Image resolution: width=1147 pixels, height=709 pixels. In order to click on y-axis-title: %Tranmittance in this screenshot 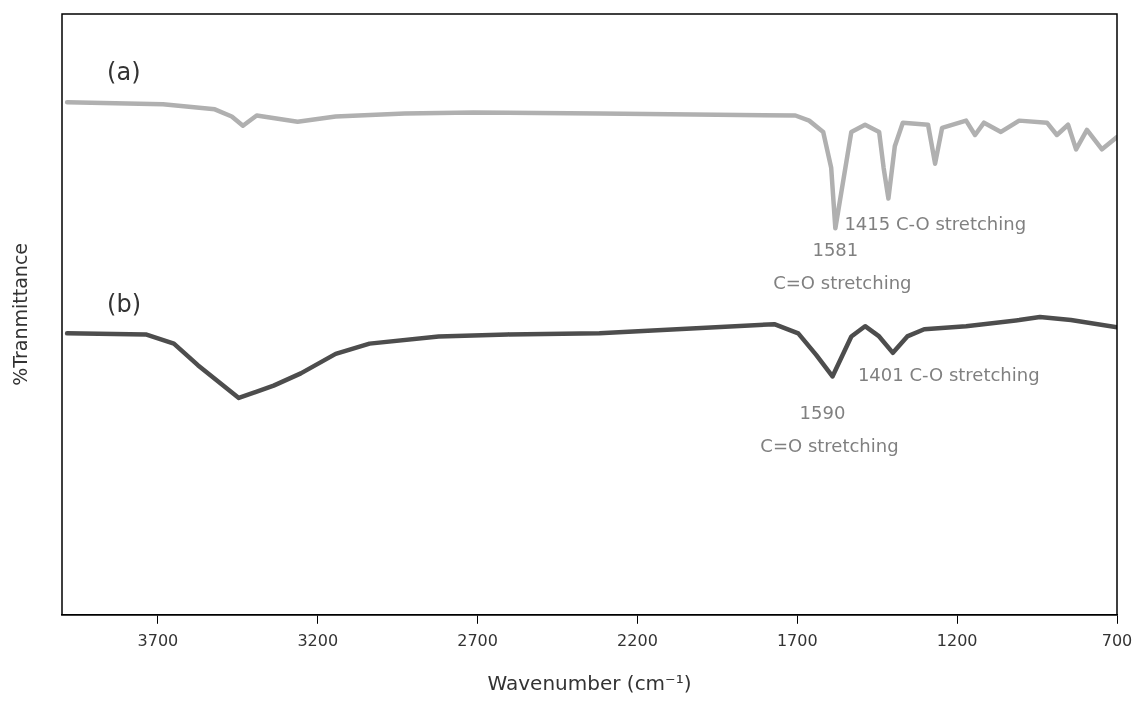, I will do `click(19, 314)`.